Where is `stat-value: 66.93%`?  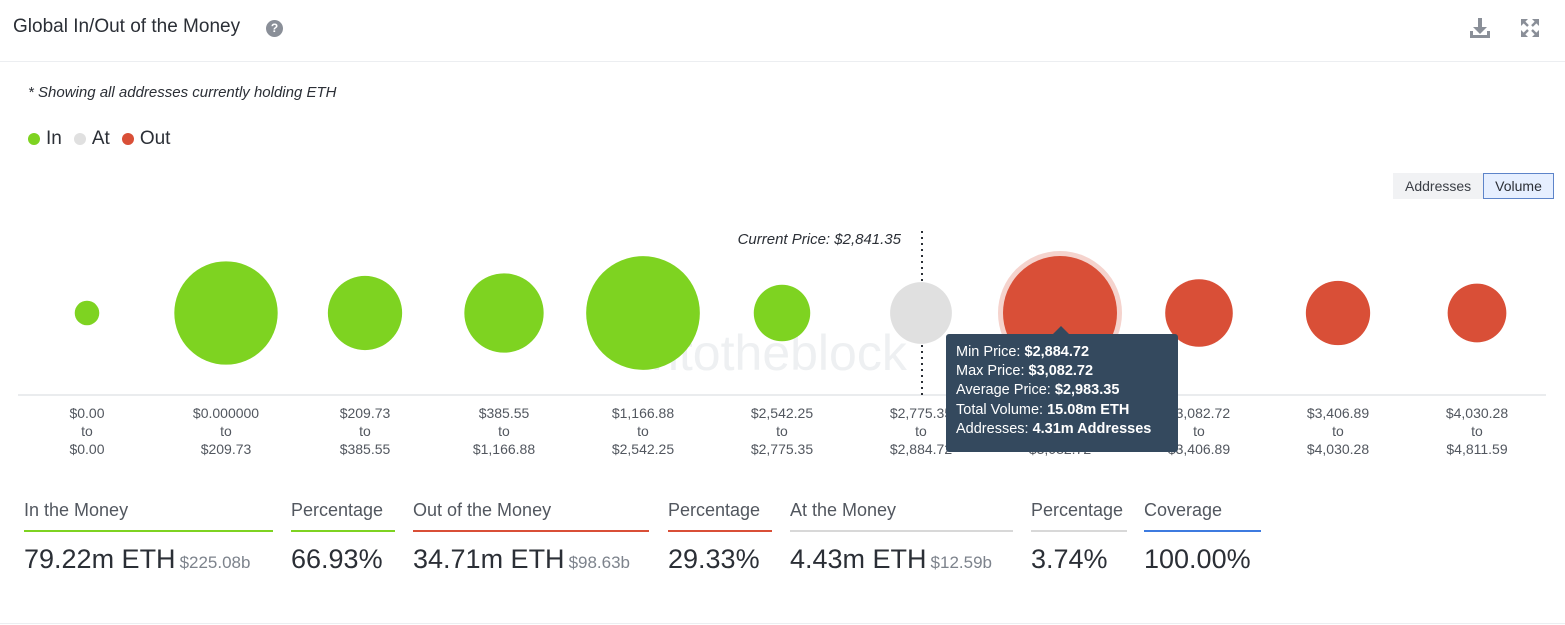
stat-value: 66.93% is located at coordinates (337, 559).